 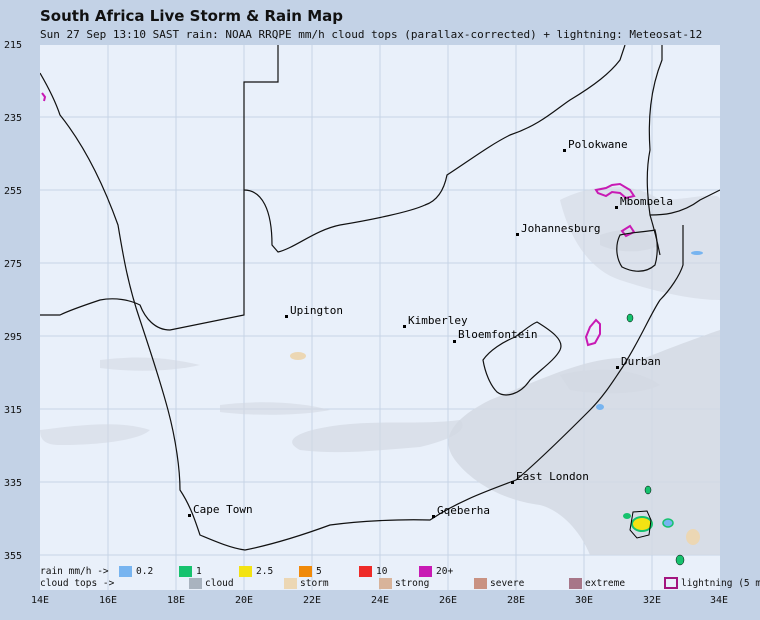 What do you see at coordinates (244, 600) in the screenshot?
I see `lon-tick: 20E` at bounding box center [244, 600].